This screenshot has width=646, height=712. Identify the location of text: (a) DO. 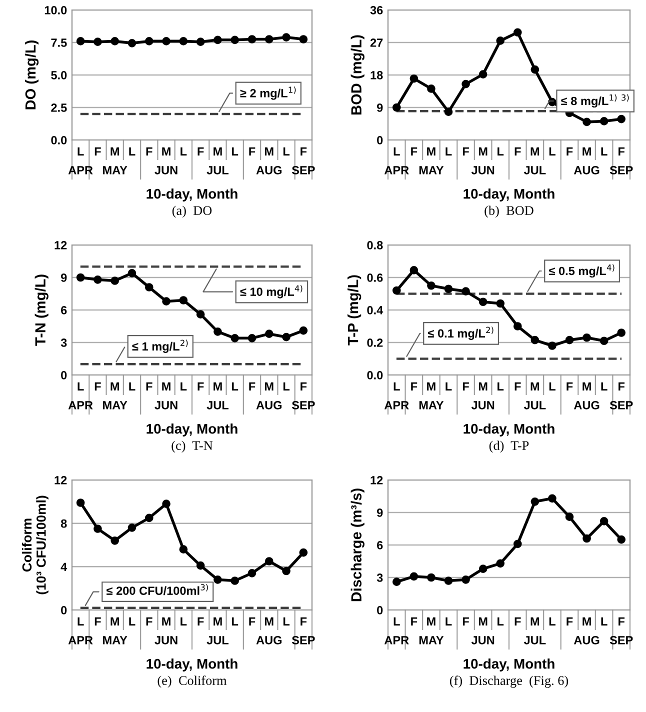
(192, 212).